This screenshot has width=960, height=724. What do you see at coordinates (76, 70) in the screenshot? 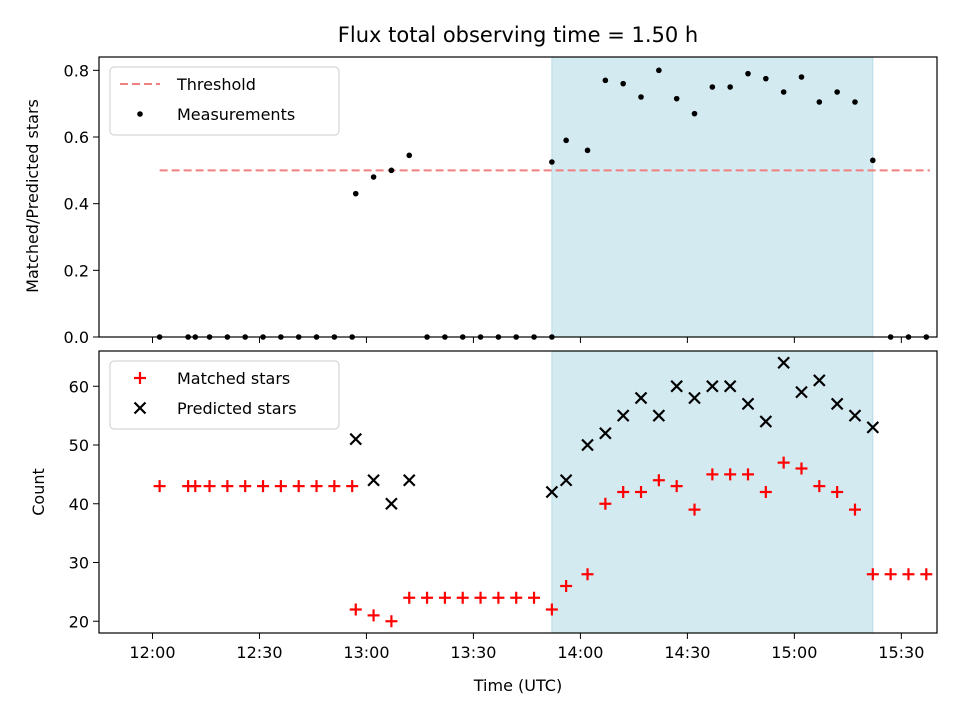
I see `y-tick-label: 0.8` at bounding box center [76, 70].